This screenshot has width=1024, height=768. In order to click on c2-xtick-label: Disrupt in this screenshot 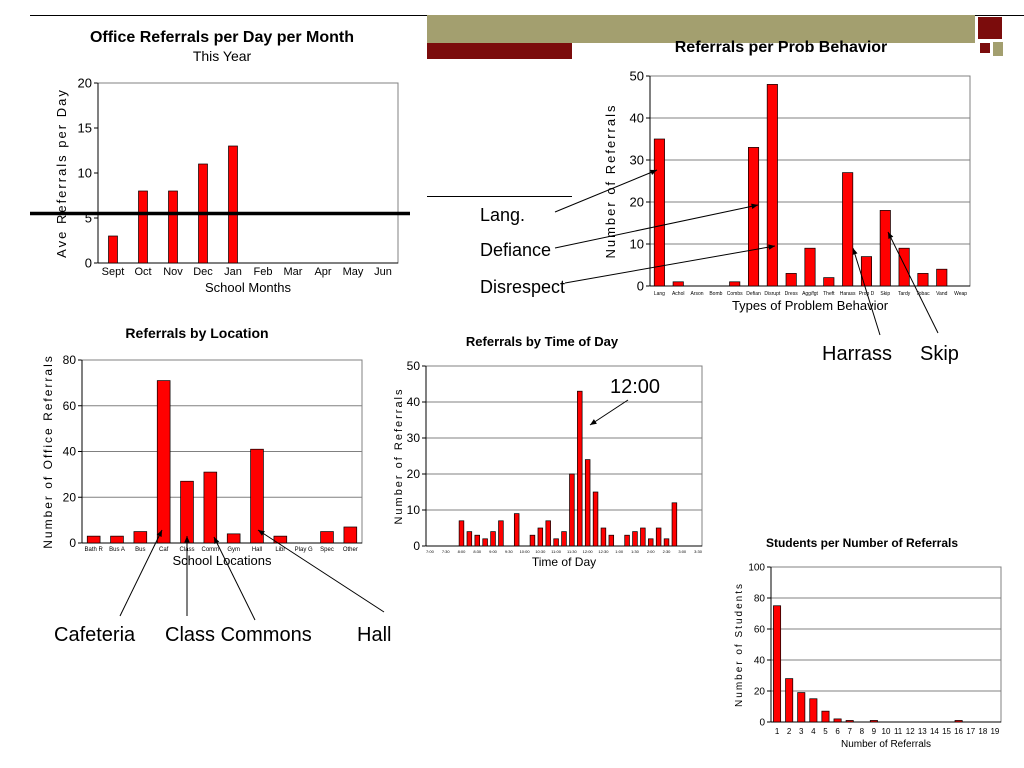, I will do `click(772, 294)`.